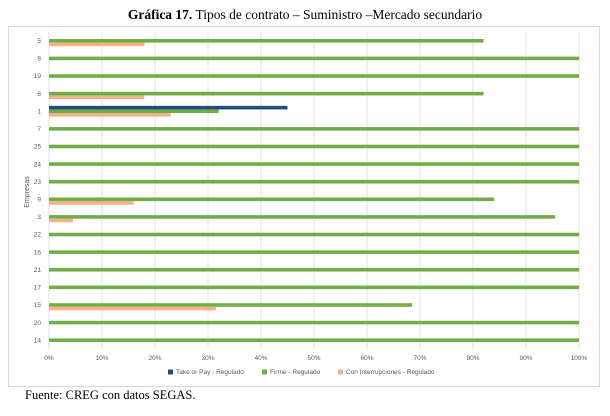 This screenshot has width=610, height=416. What do you see at coordinates (38, 252) in the screenshot?
I see `y-tick-label: 16` at bounding box center [38, 252].